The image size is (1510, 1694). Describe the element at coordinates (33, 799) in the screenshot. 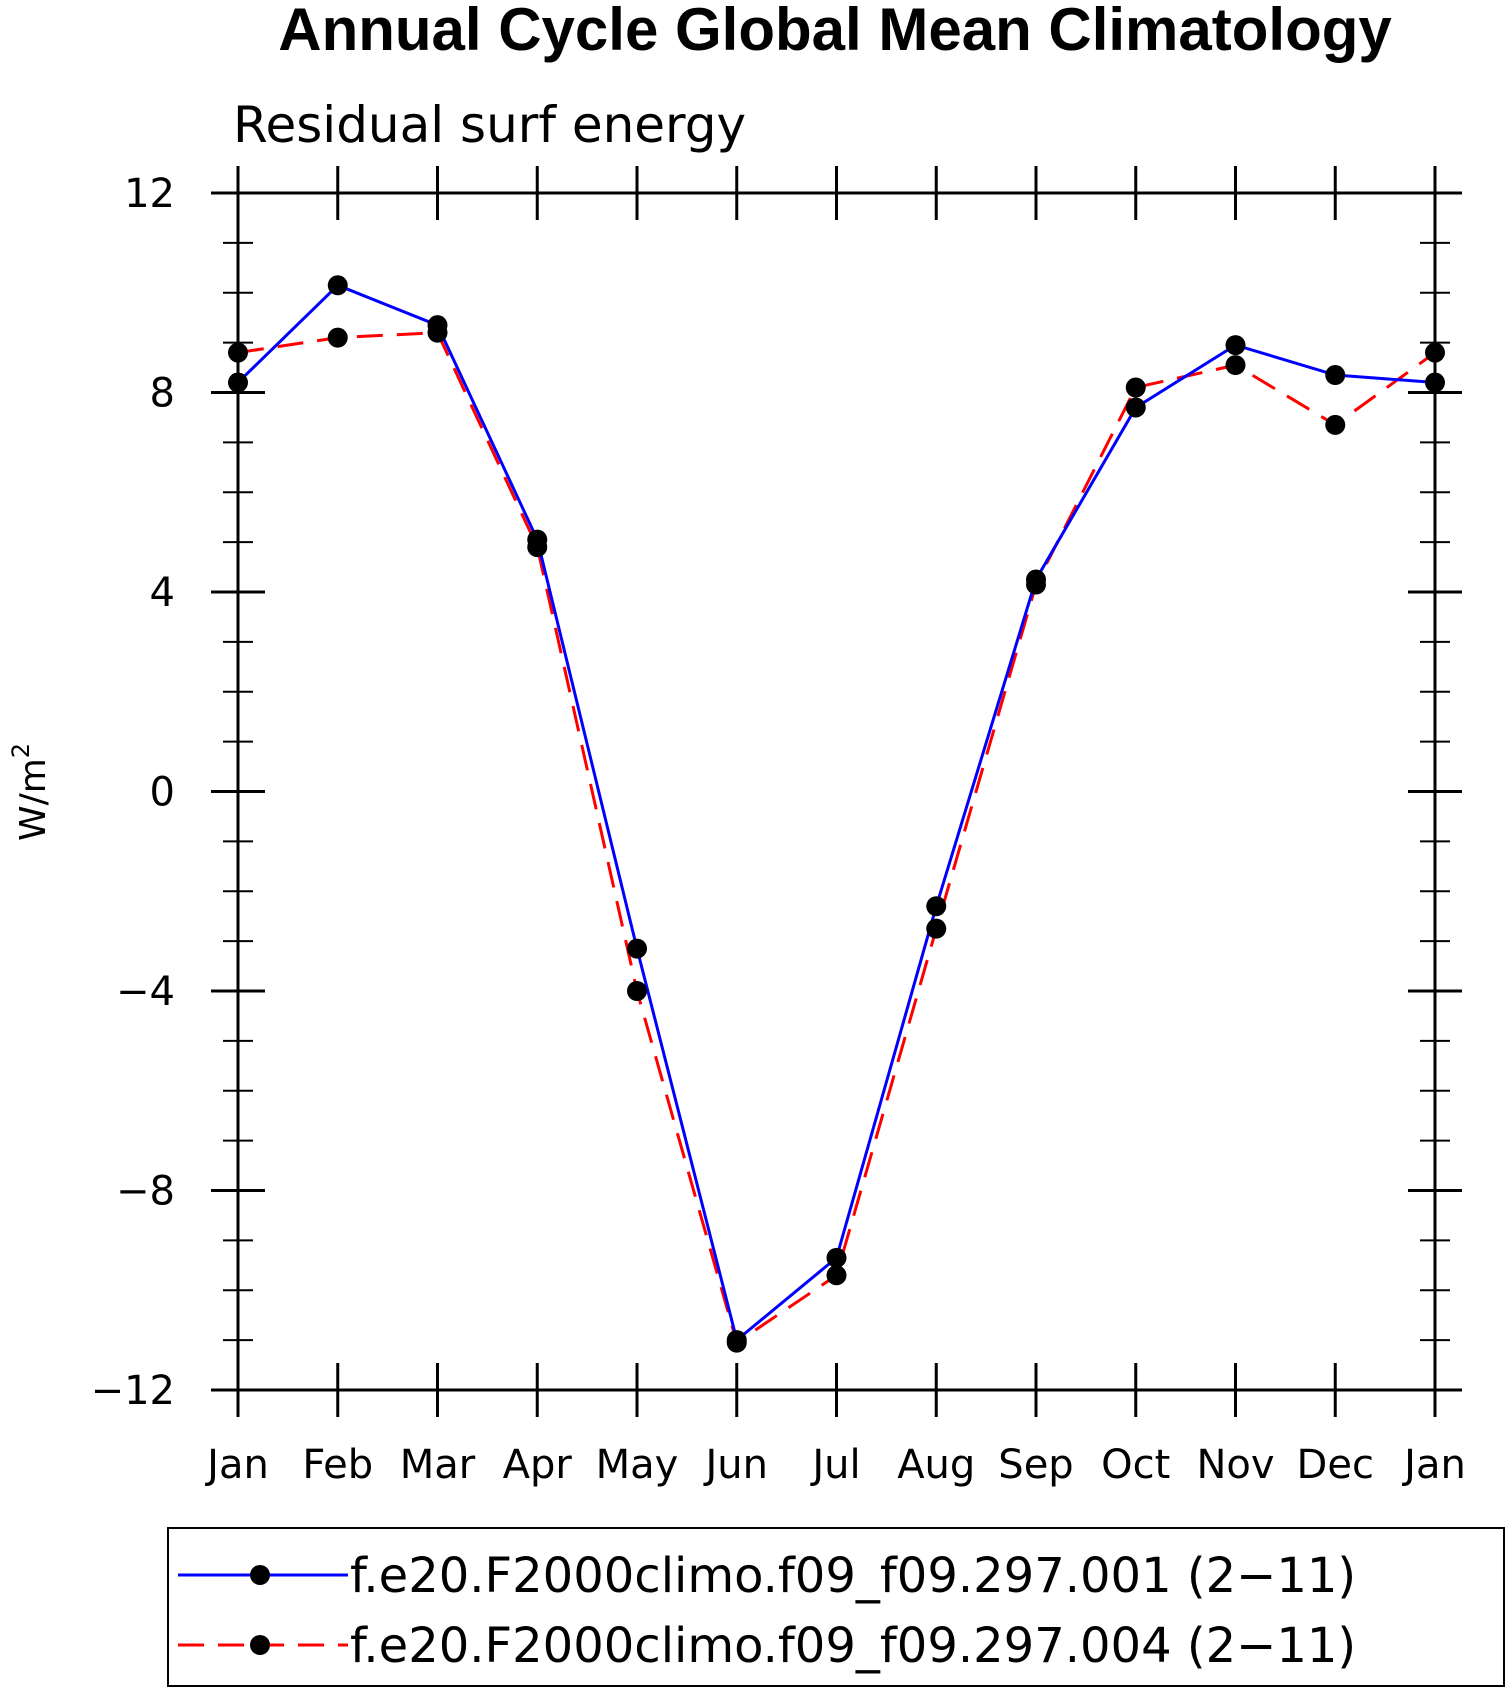

I see `y-axis-label-text: W/m` at that location.